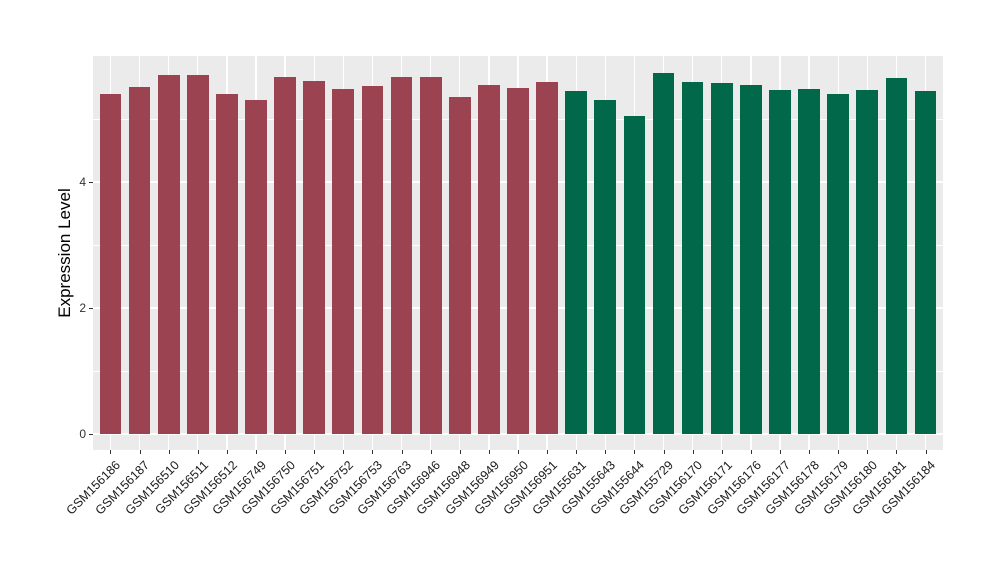 The width and height of the screenshot is (1000, 580). Describe the element at coordinates (373, 452) in the screenshot. I see `x-tick-mark-GSM156753` at that location.